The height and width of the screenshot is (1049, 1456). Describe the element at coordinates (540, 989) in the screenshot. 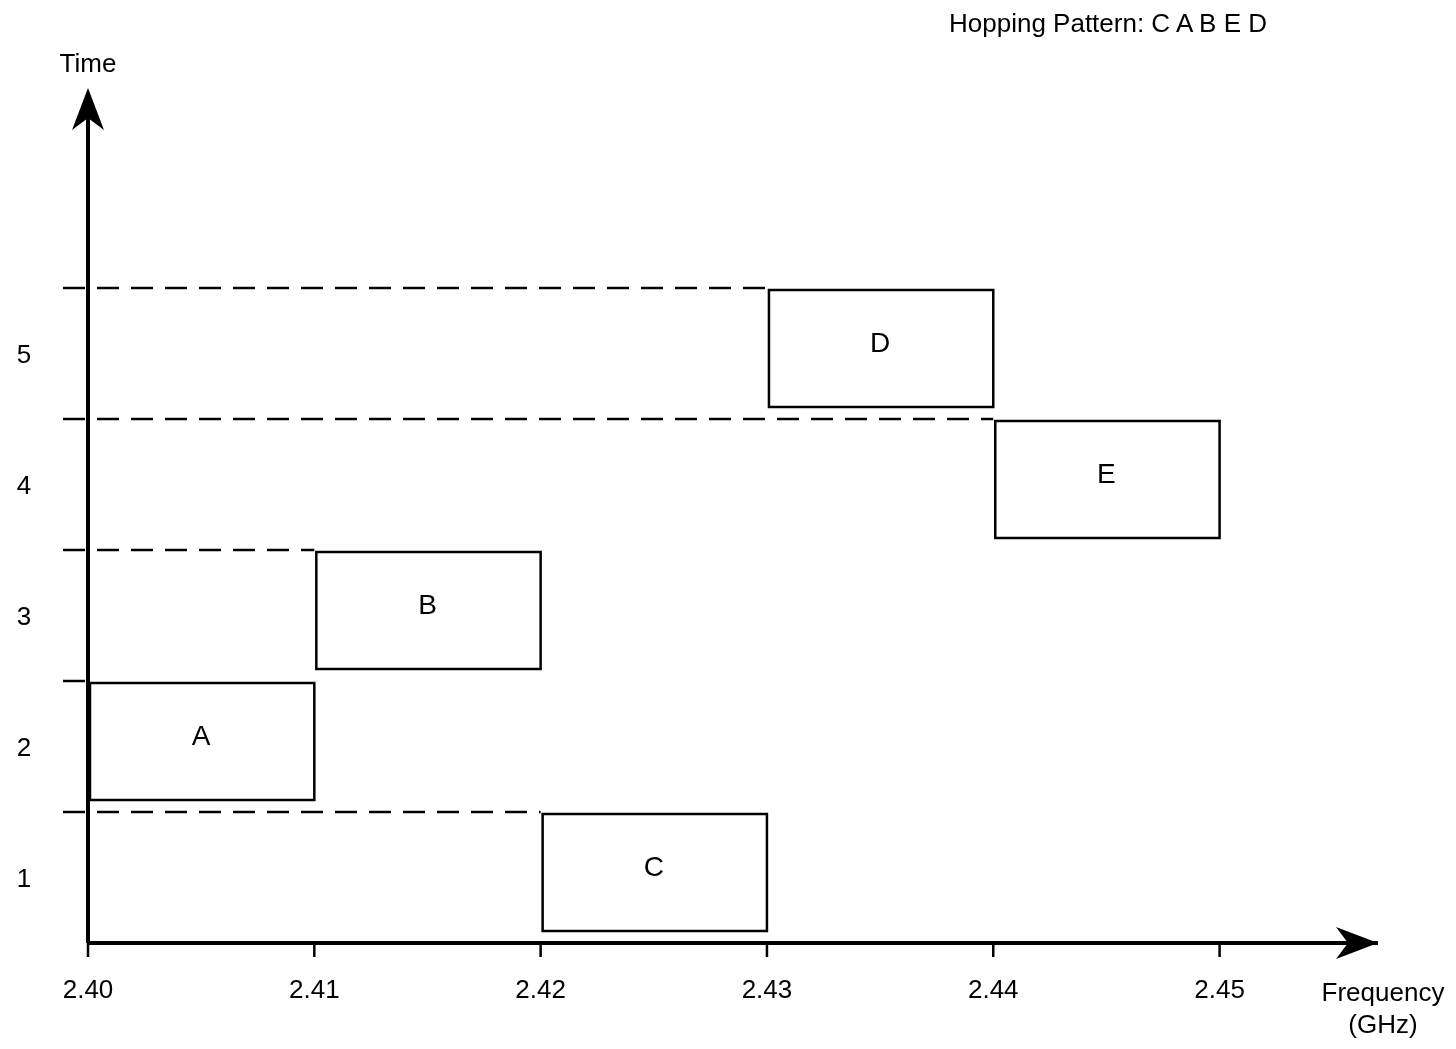

I see `x-tick-label: 2.42` at that location.